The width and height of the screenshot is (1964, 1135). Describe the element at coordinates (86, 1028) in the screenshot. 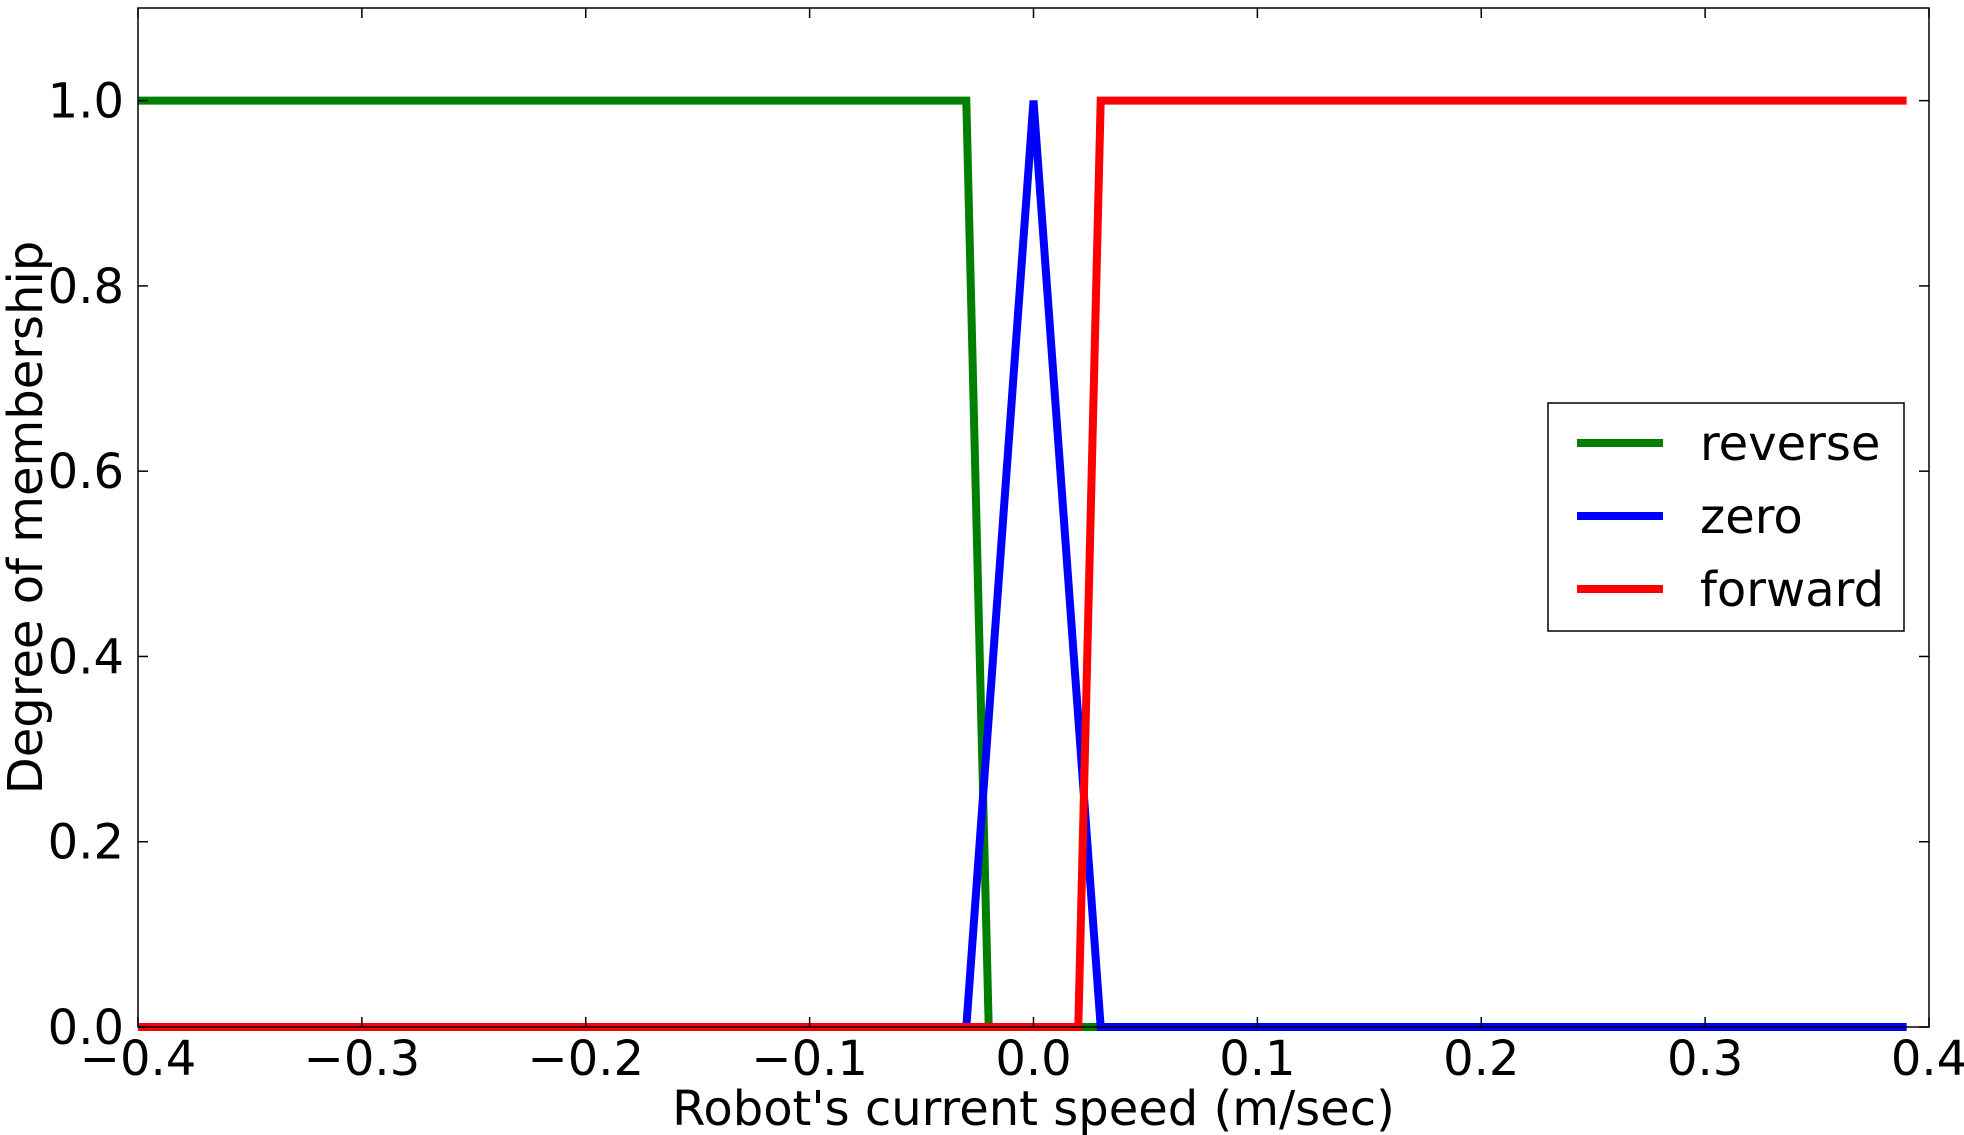

I see `y-tick-label: 0.0` at that location.